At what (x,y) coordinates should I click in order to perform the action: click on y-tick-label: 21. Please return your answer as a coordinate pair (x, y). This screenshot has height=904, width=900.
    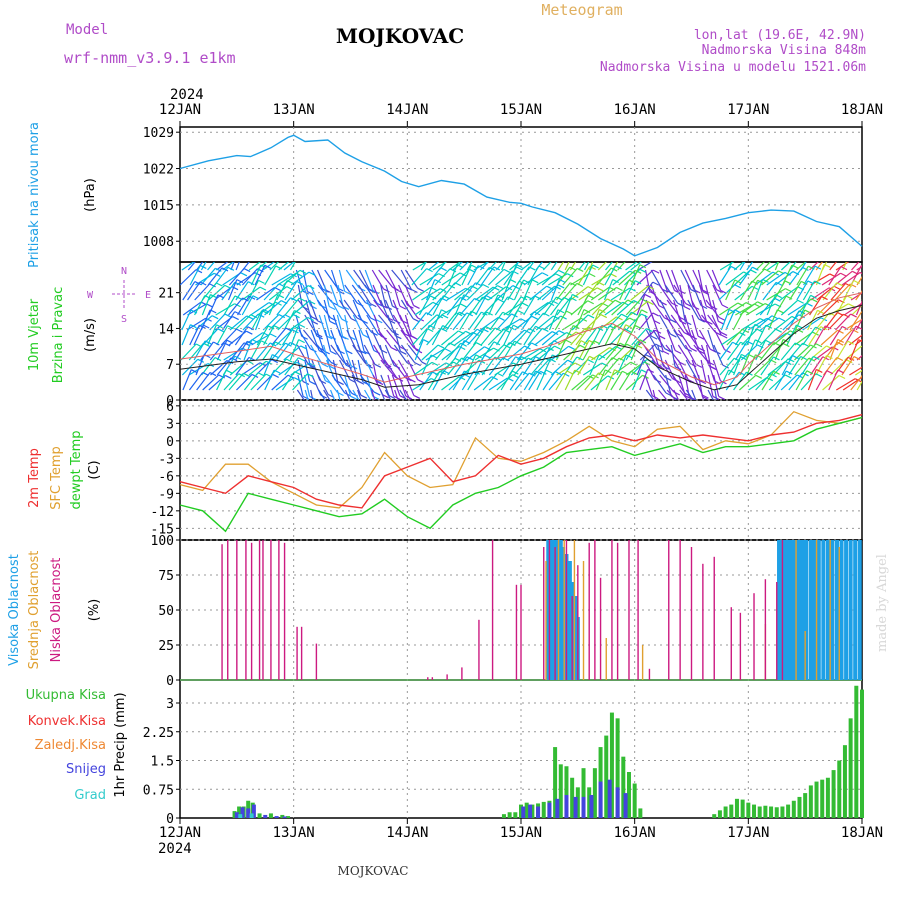
    Looking at the image, I should click on (166, 294).